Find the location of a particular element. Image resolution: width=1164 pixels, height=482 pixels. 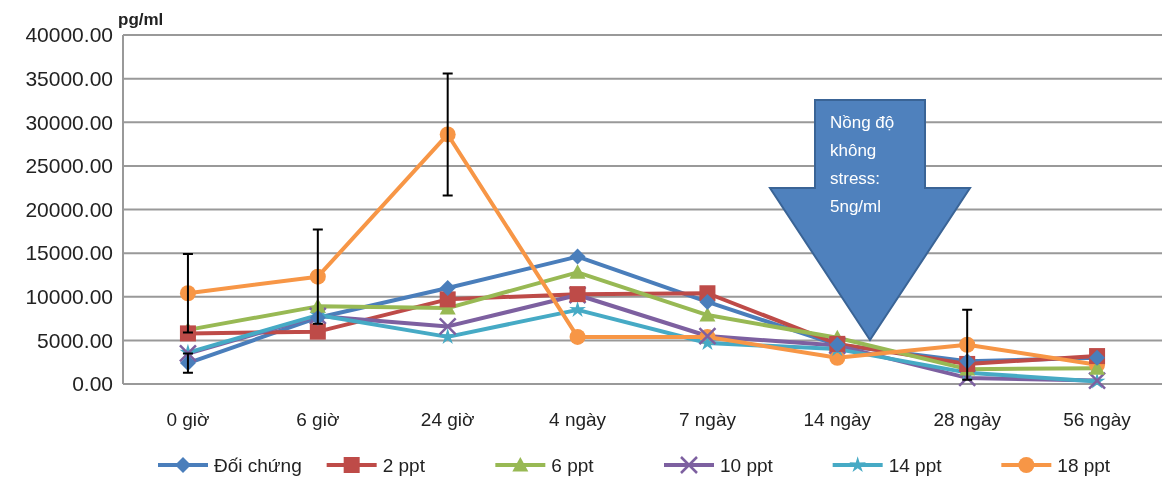

y-tick-label: 30000.00 is located at coordinates (69, 122).